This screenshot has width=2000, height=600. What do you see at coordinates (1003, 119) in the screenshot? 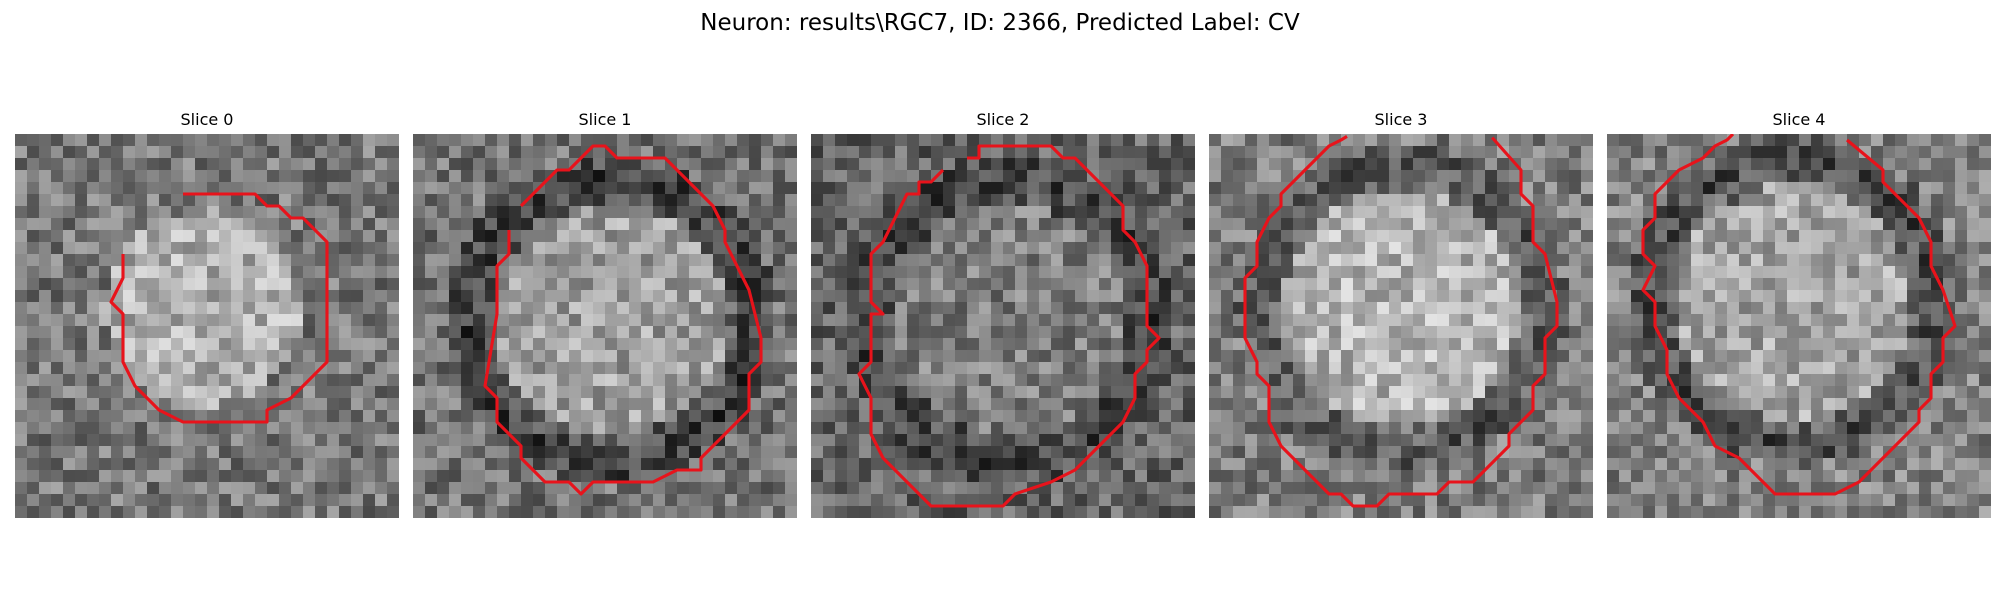
I see `slice-title-2: Slice 2` at bounding box center [1003, 119].